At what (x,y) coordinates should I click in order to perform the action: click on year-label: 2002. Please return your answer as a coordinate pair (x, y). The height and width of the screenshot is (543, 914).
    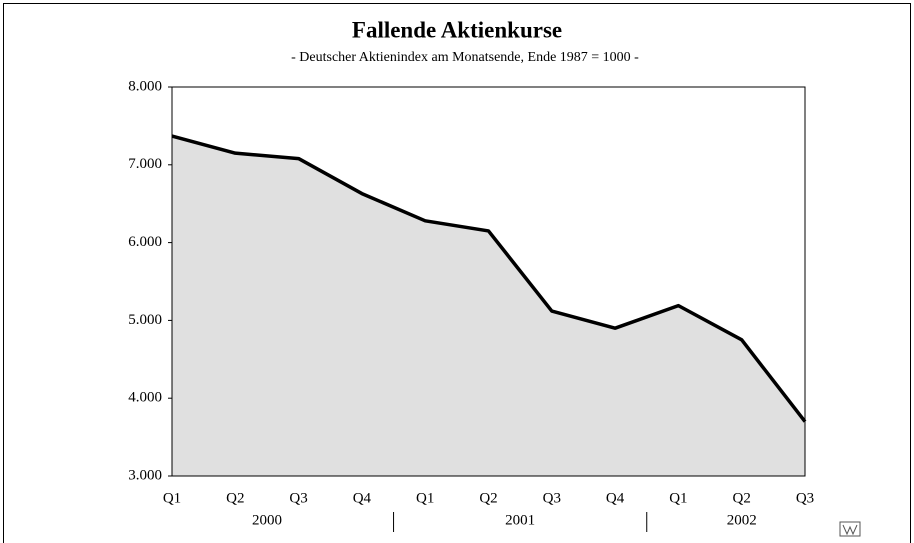
    Looking at the image, I should click on (742, 520).